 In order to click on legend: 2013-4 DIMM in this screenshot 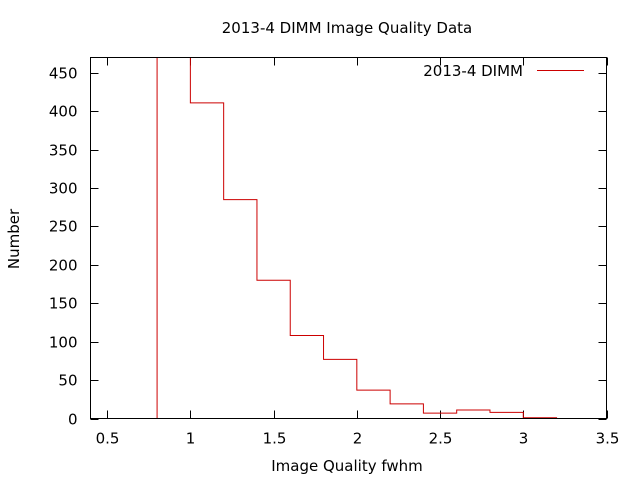, I will do `click(503, 71)`.